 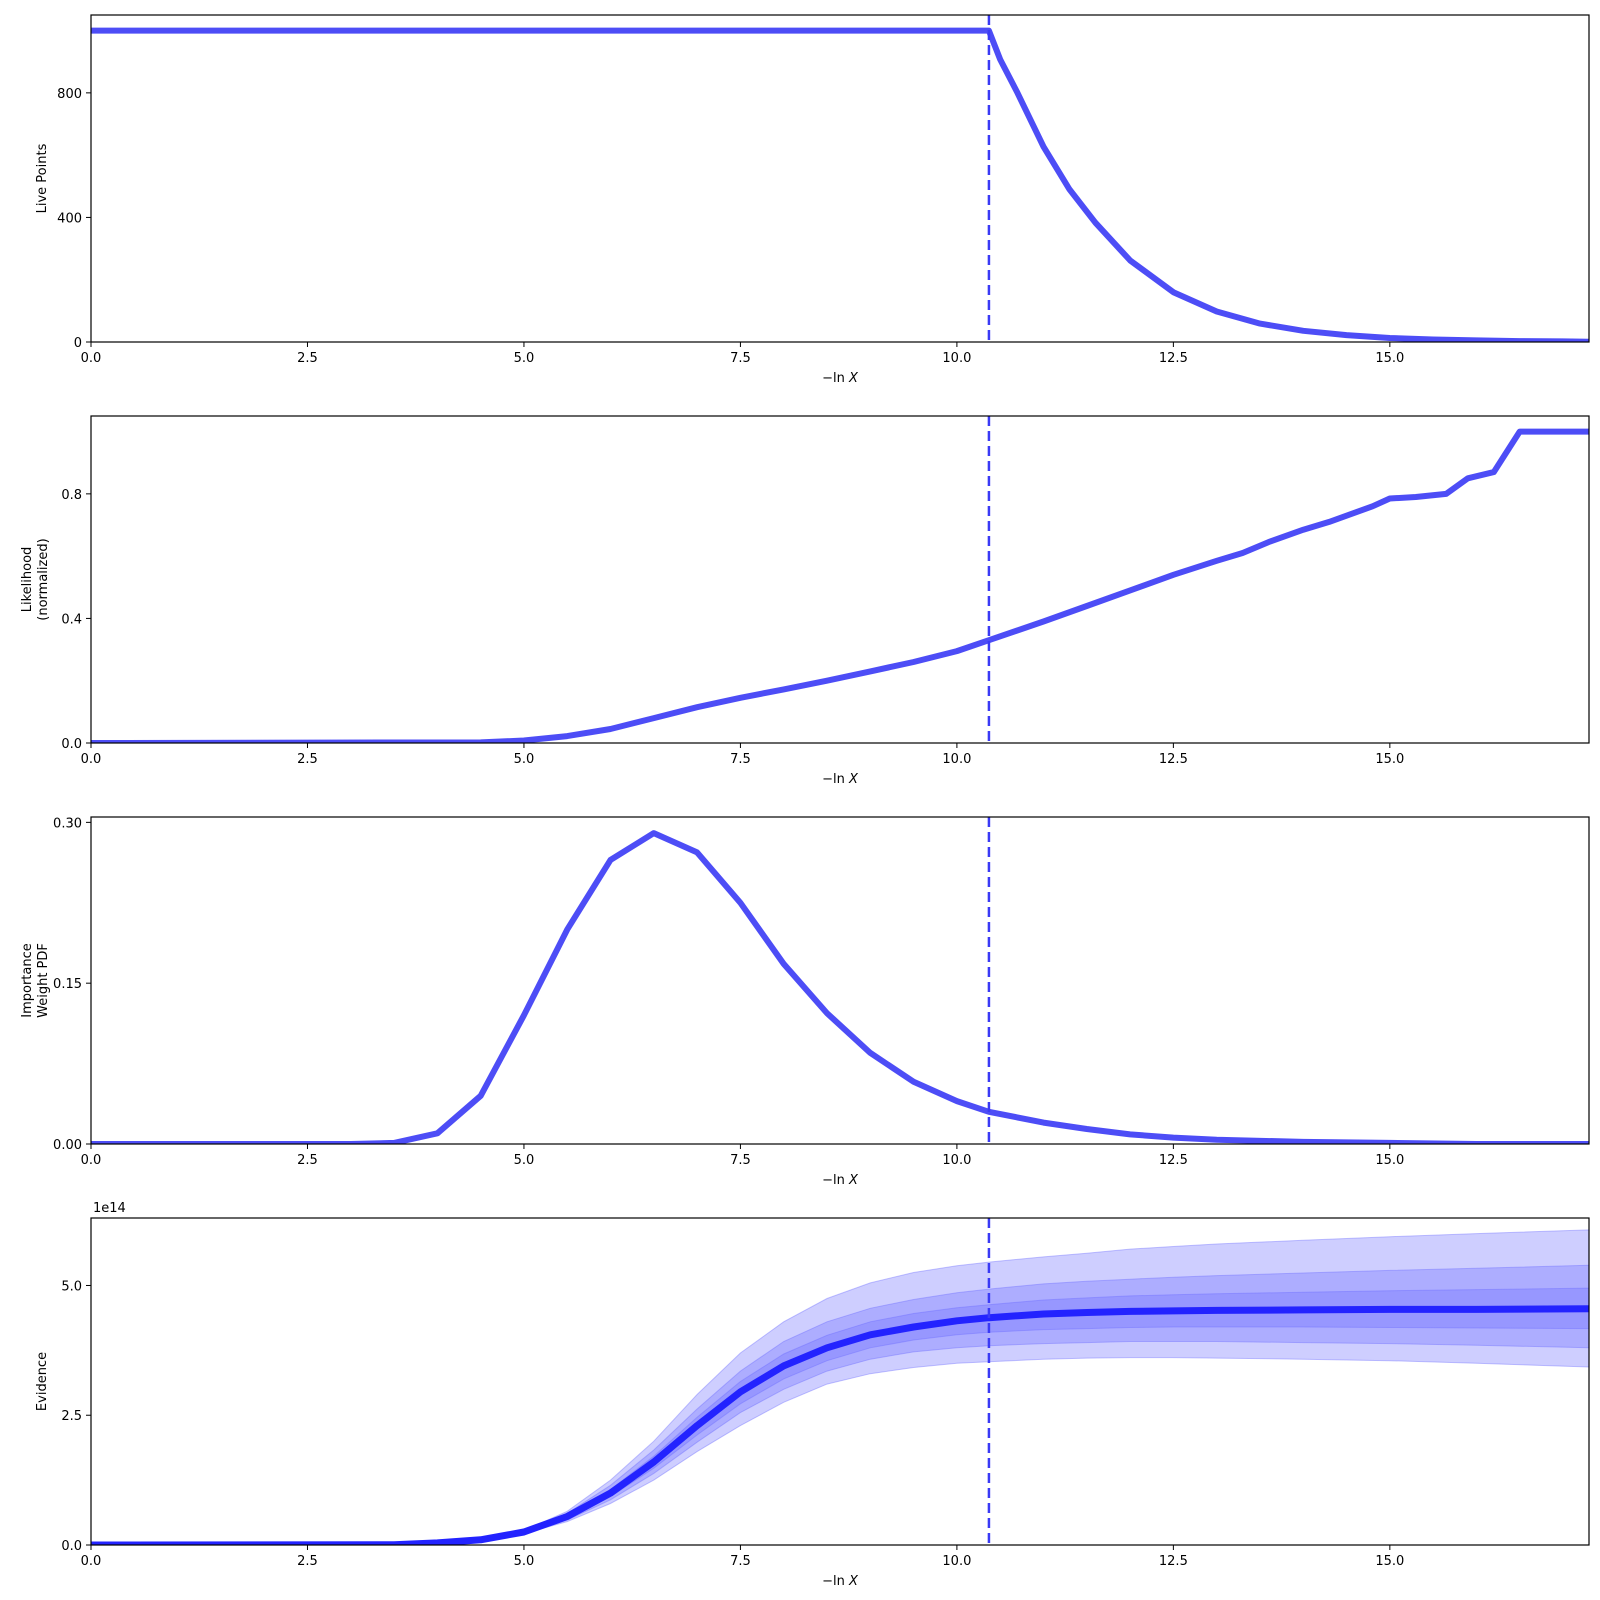 I want to click on y-axis-label: Live Points, so click(x=42, y=178).